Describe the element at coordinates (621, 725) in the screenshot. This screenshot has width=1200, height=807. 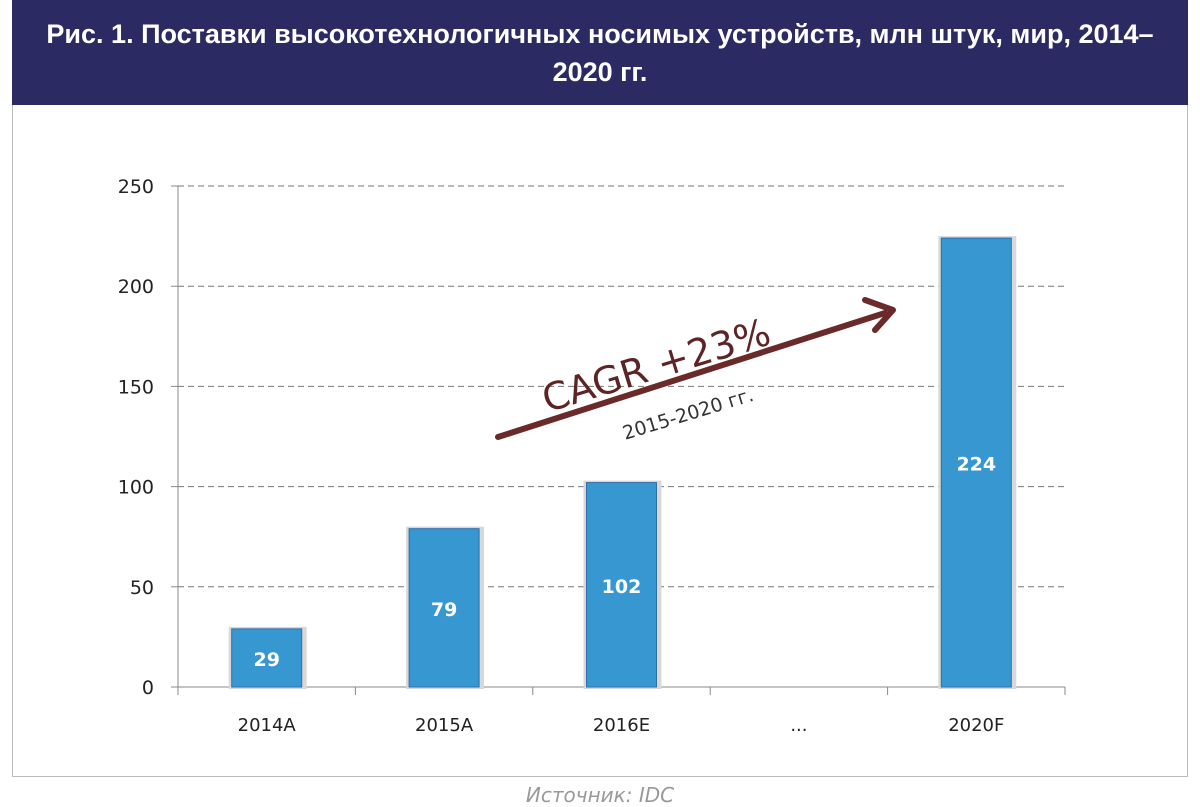
I see `x-tick-label: 2016E` at that location.